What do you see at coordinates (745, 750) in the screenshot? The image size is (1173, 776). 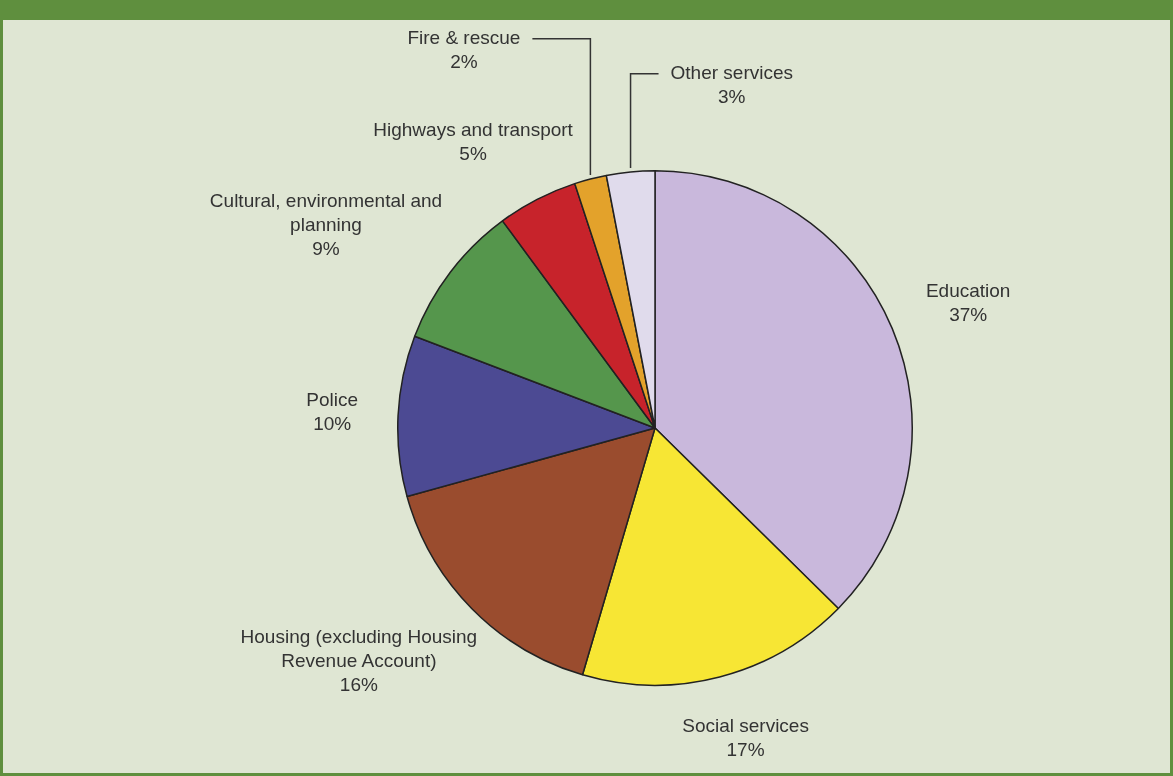 I see `data-label: 17%` at bounding box center [745, 750].